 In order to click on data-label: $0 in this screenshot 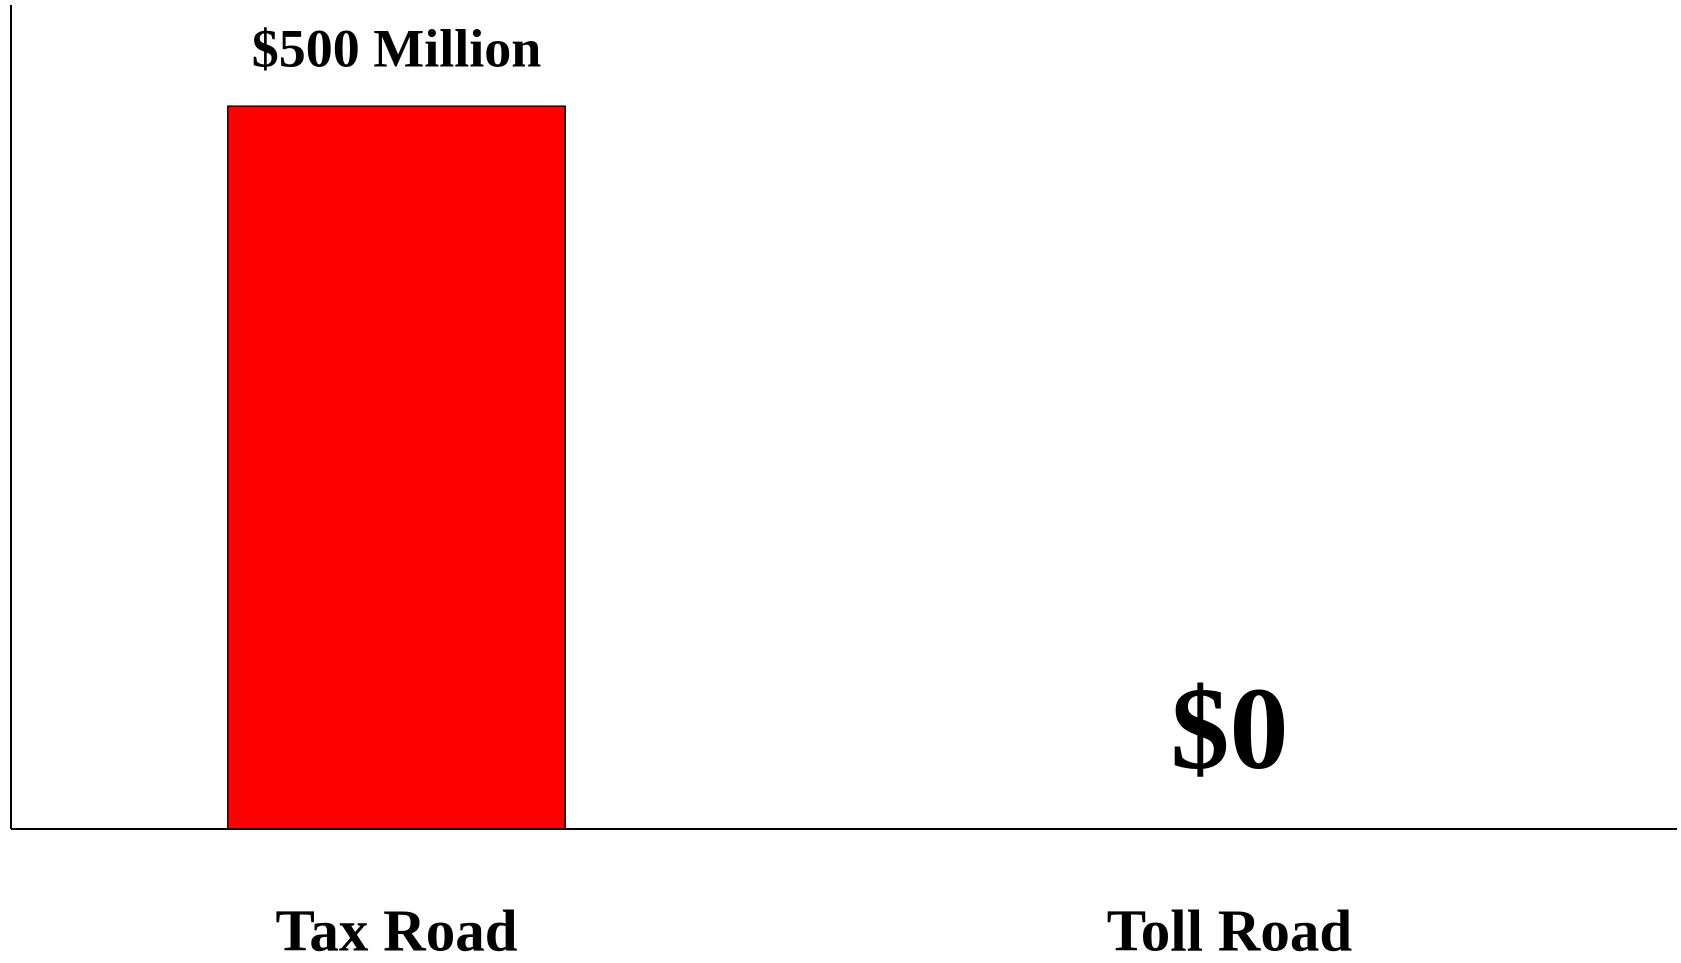, I will do `click(1230, 728)`.